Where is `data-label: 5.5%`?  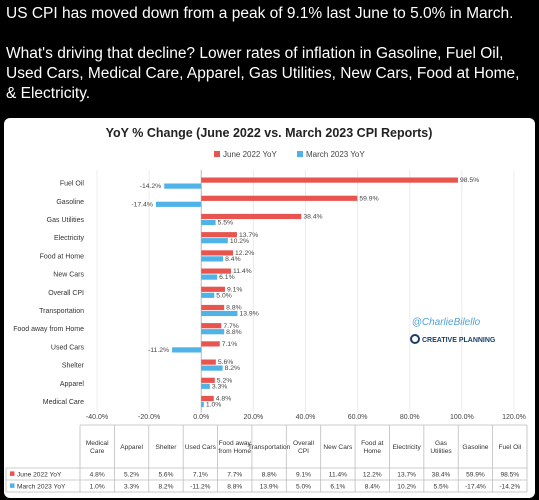
data-label: 5.5% is located at coordinates (226, 223).